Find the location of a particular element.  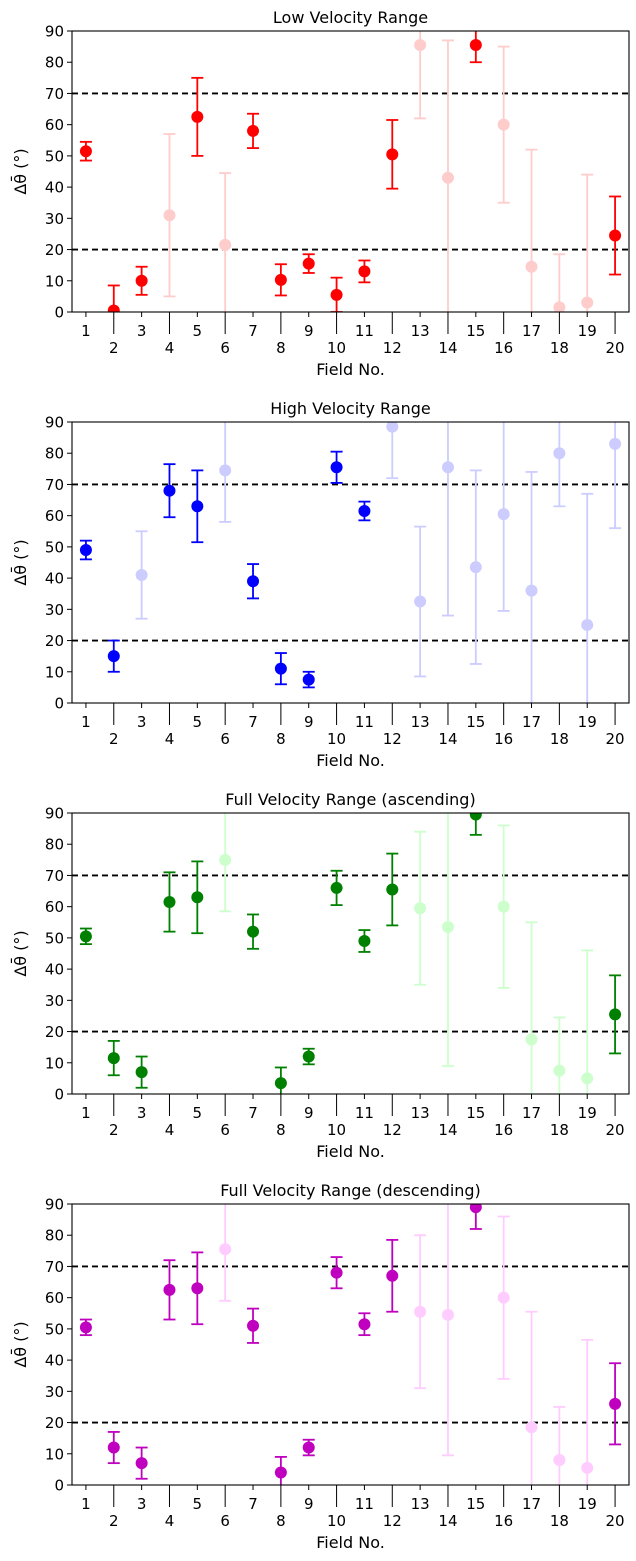

x-tick-label: 19 is located at coordinates (587, 722).